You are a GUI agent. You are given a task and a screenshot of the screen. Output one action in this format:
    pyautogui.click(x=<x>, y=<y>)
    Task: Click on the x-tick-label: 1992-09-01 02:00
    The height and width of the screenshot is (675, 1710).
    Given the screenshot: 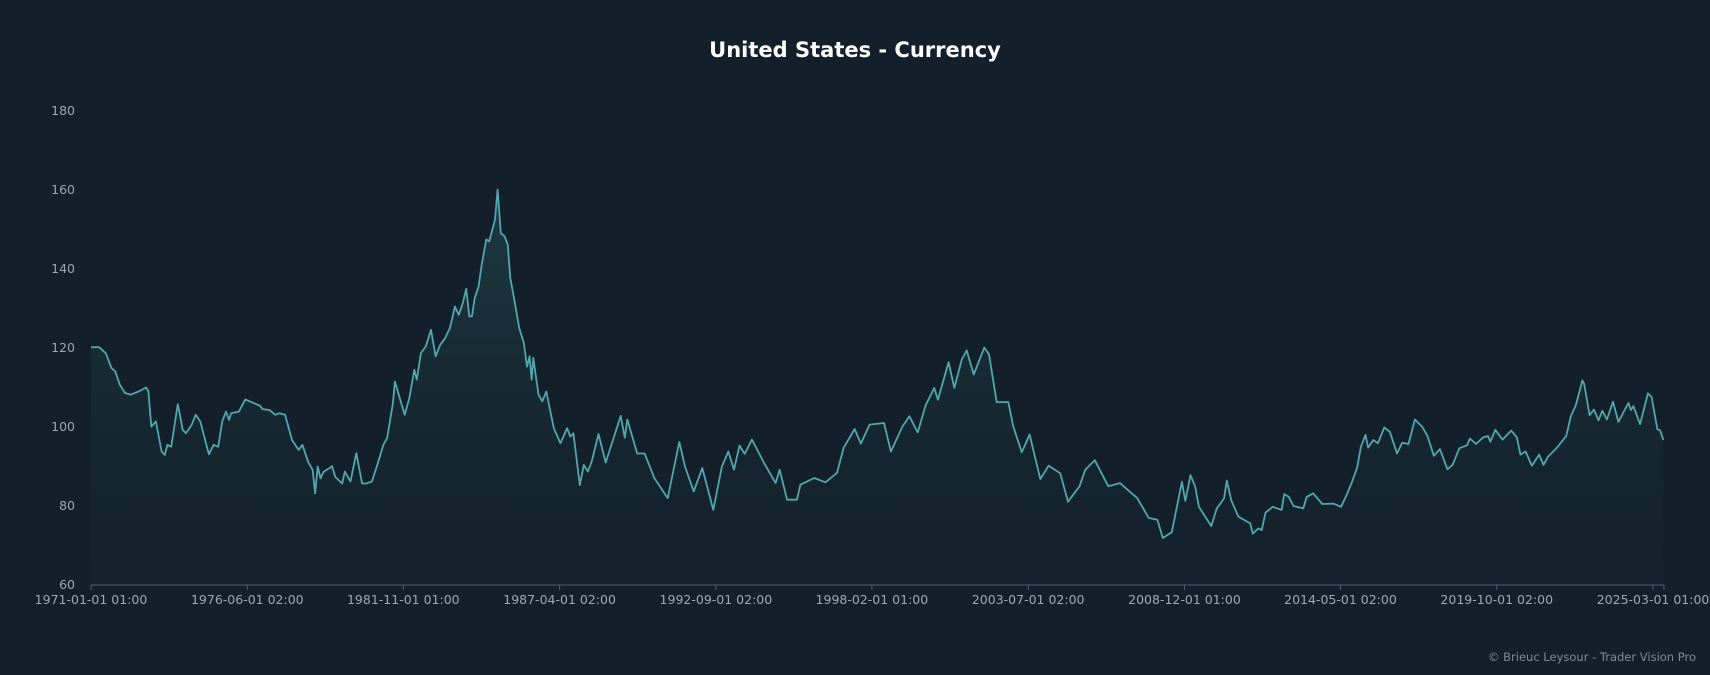 What is the action you would take?
    pyautogui.click(x=716, y=599)
    